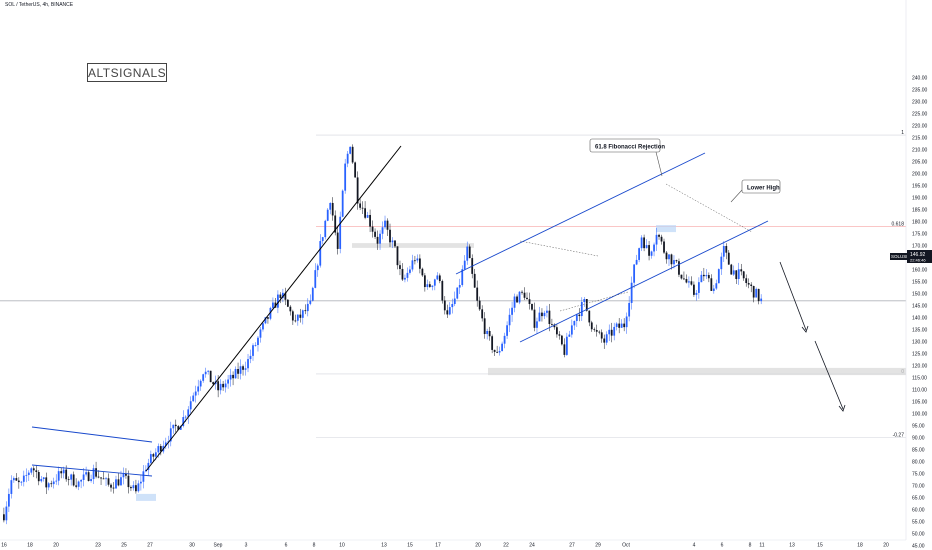 The image size is (932, 550). What do you see at coordinates (56, 546) in the screenshot?
I see `time-tick-label: 20` at bounding box center [56, 546].